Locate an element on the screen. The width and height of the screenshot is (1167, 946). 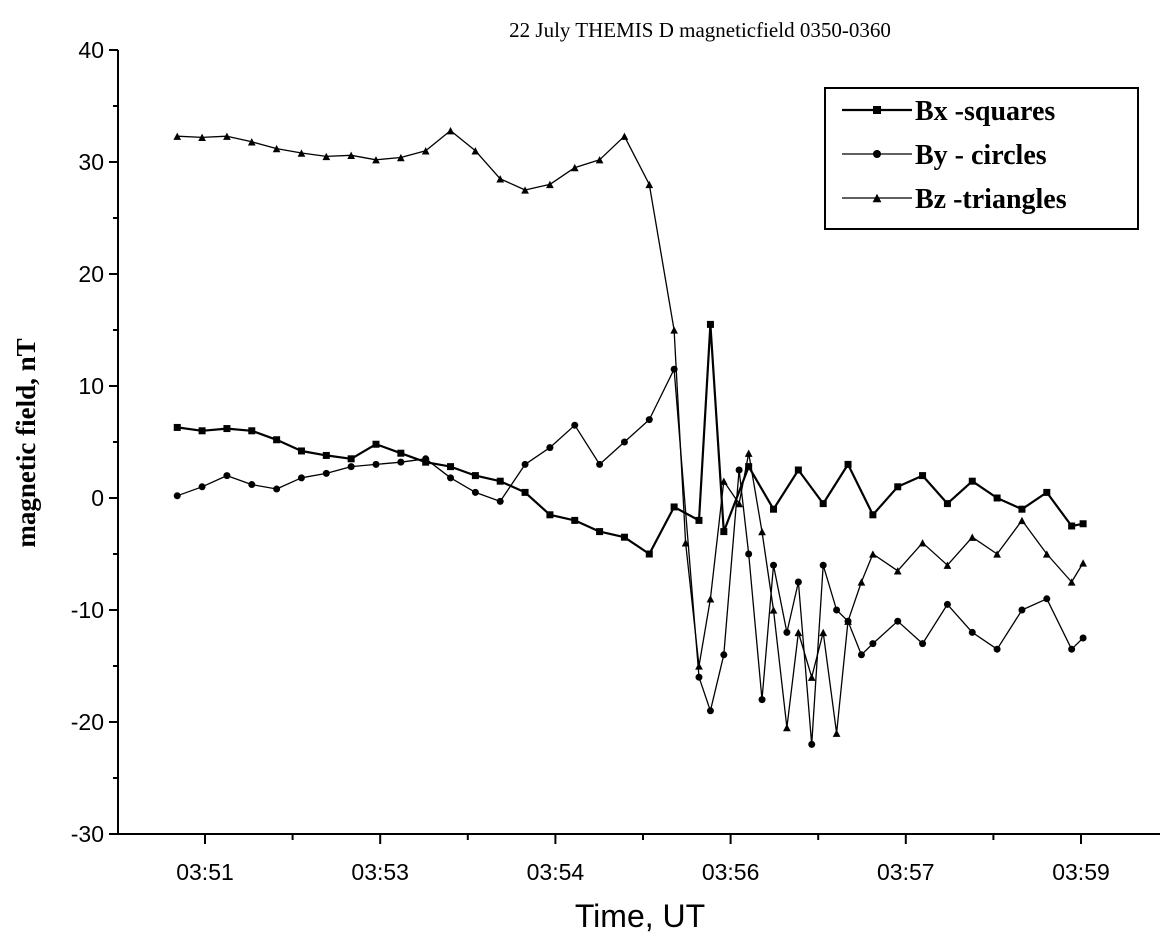
y-tick-label: -30 is located at coordinates (87, 834).